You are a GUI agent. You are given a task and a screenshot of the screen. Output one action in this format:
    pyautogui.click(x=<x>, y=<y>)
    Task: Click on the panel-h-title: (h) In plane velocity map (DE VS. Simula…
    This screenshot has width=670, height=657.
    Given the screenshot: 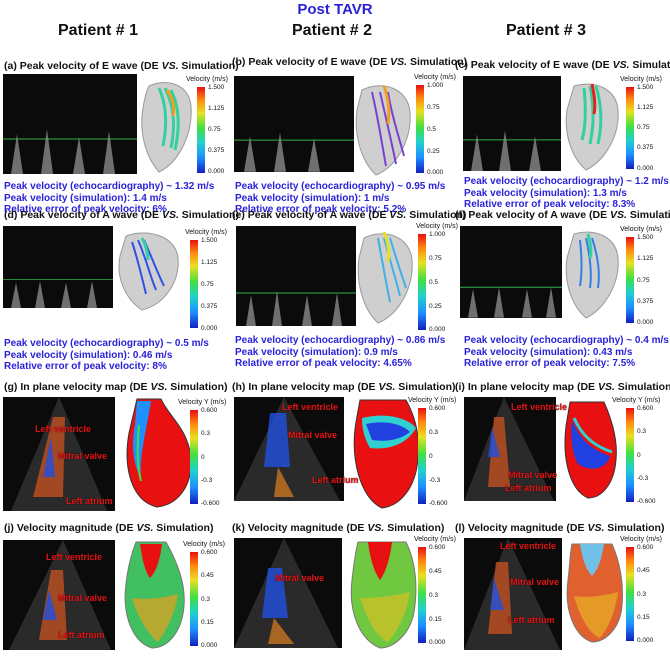 What is the action you would take?
    pyautogui.click(x=344, y=387)
    